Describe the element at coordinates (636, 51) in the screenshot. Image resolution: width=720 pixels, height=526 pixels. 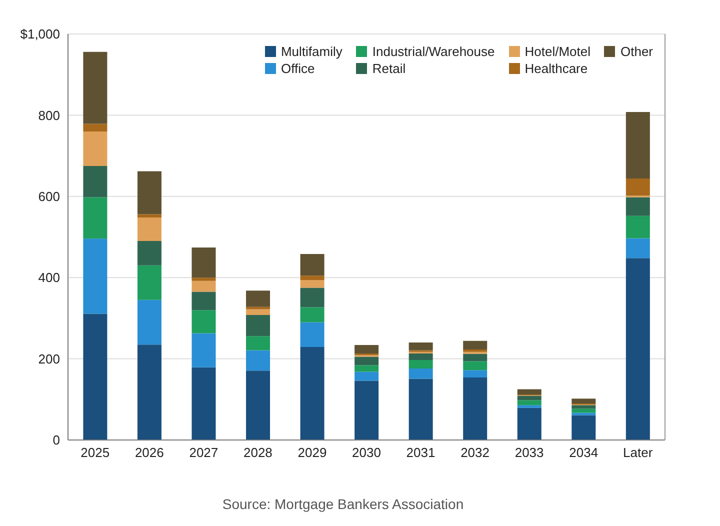
I see `legend-label: Other` at that location.